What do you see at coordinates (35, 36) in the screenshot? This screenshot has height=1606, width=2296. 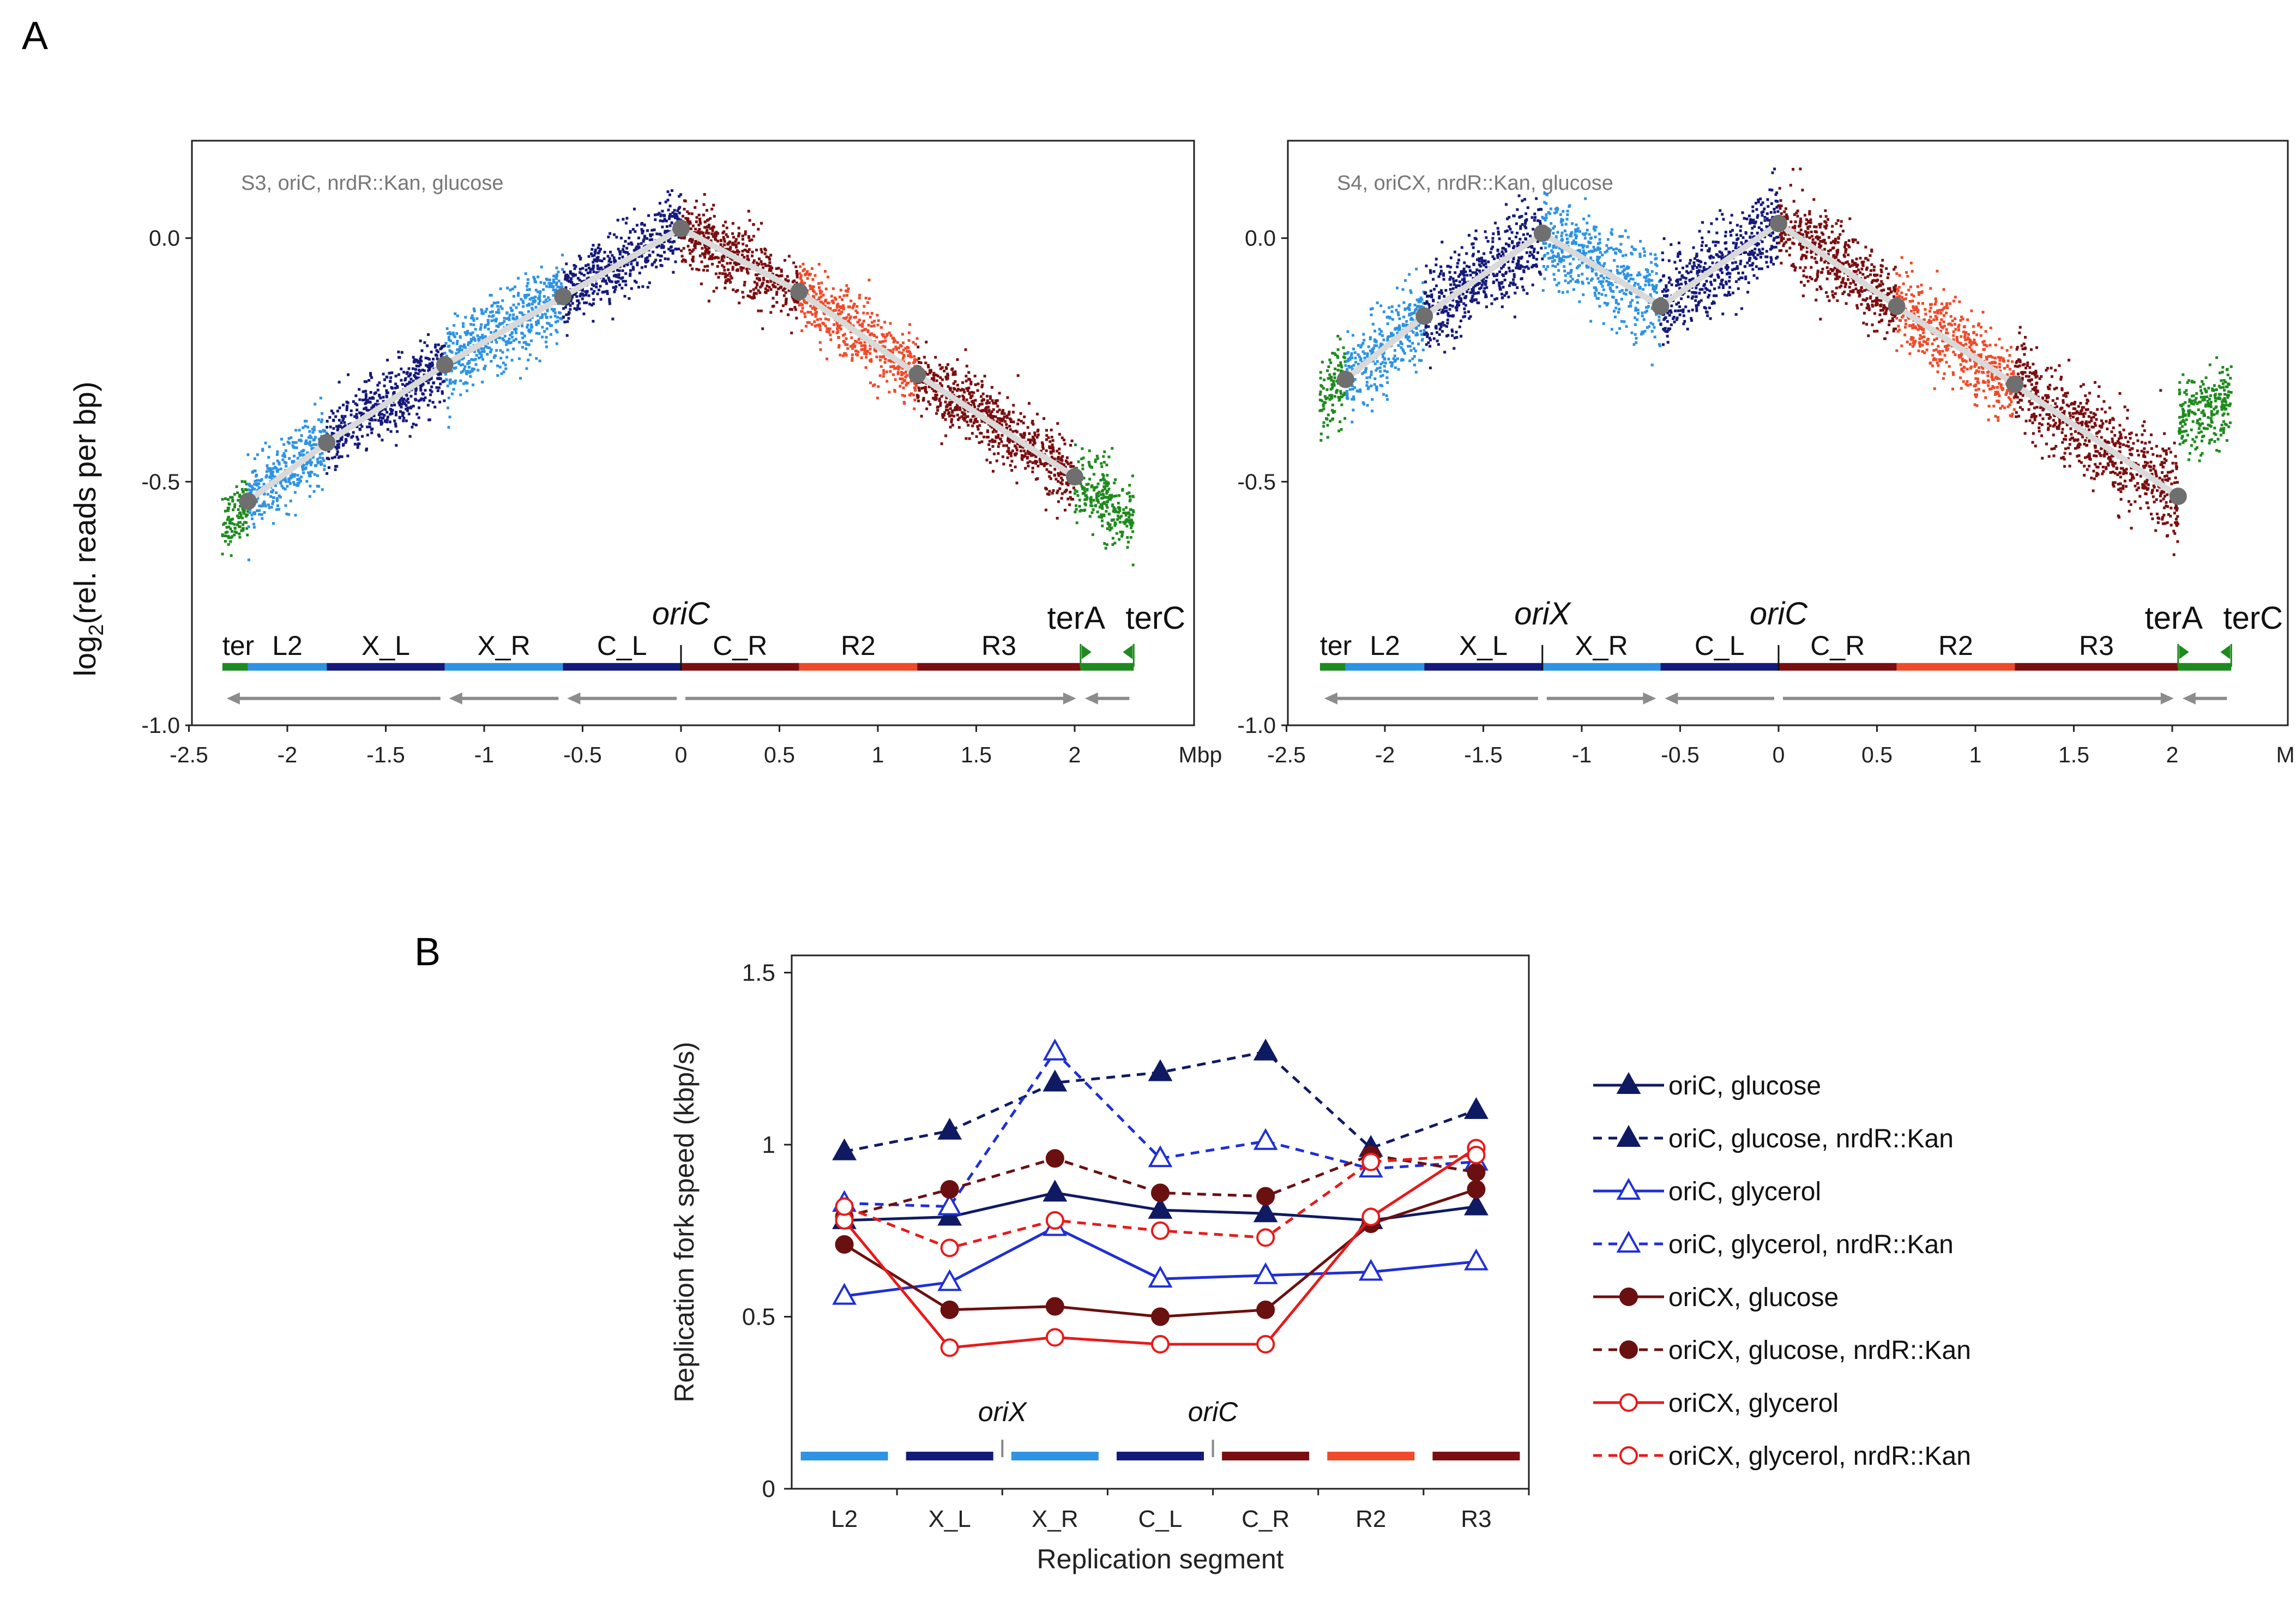 I see `panel-a-letter: A` at bounding box center [35, 36].